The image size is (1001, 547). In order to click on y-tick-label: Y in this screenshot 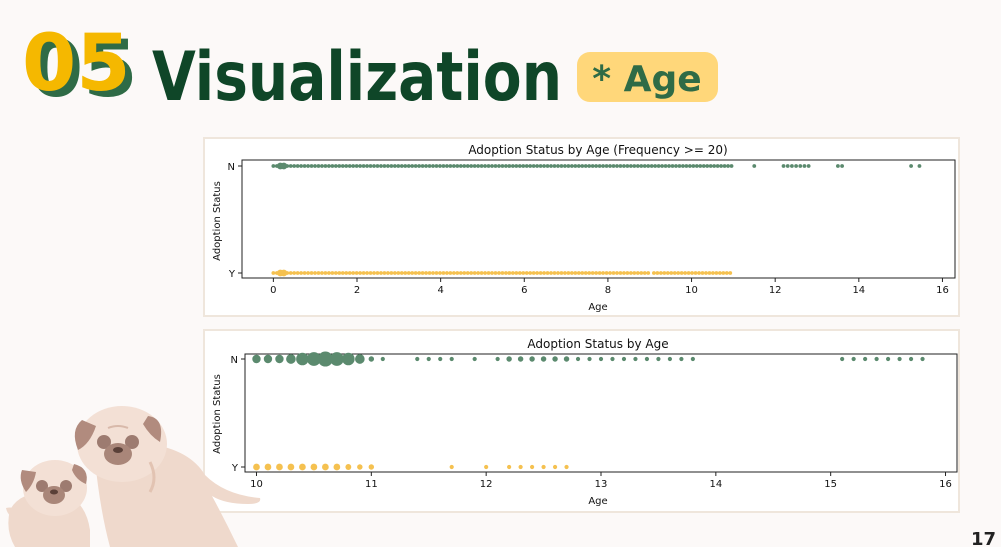, I will do `click(235, 468)`.